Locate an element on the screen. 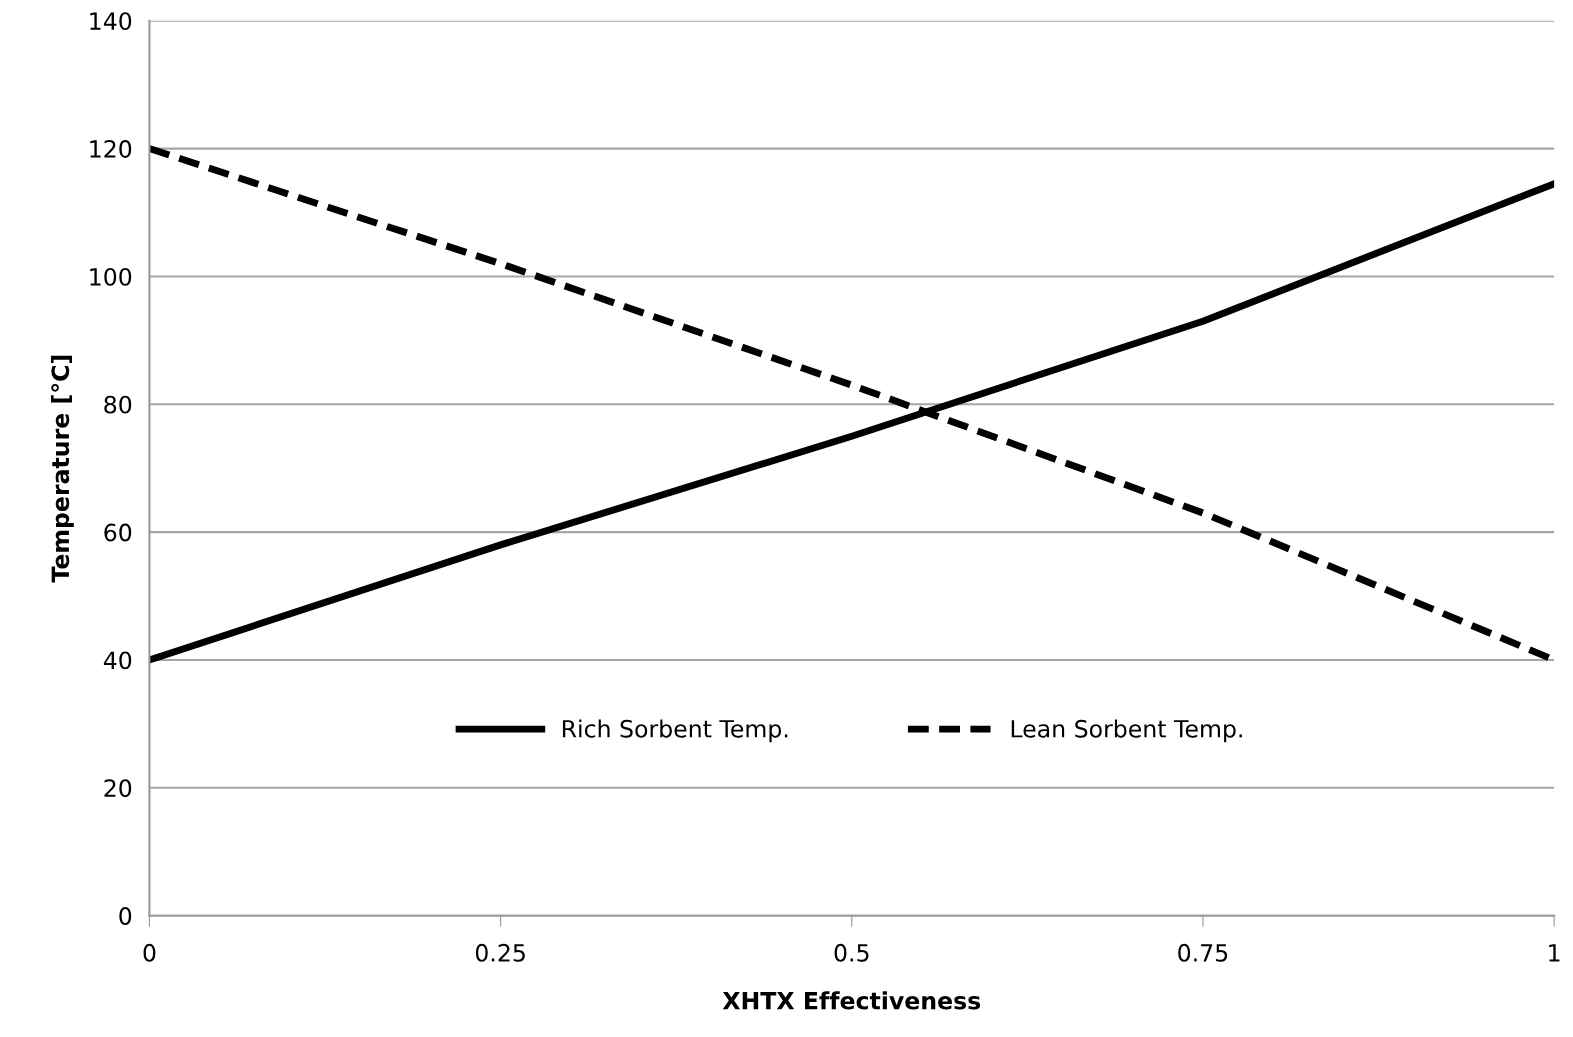  x-tick-label: 0.75 is located at coordinates (1203, 952).